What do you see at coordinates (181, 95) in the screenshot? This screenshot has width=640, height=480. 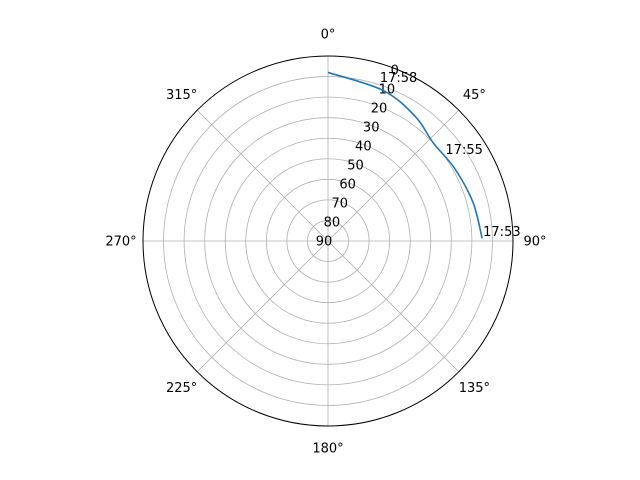 I see `theta-tick-label-315: 315°` at bounding box center [181, 95].